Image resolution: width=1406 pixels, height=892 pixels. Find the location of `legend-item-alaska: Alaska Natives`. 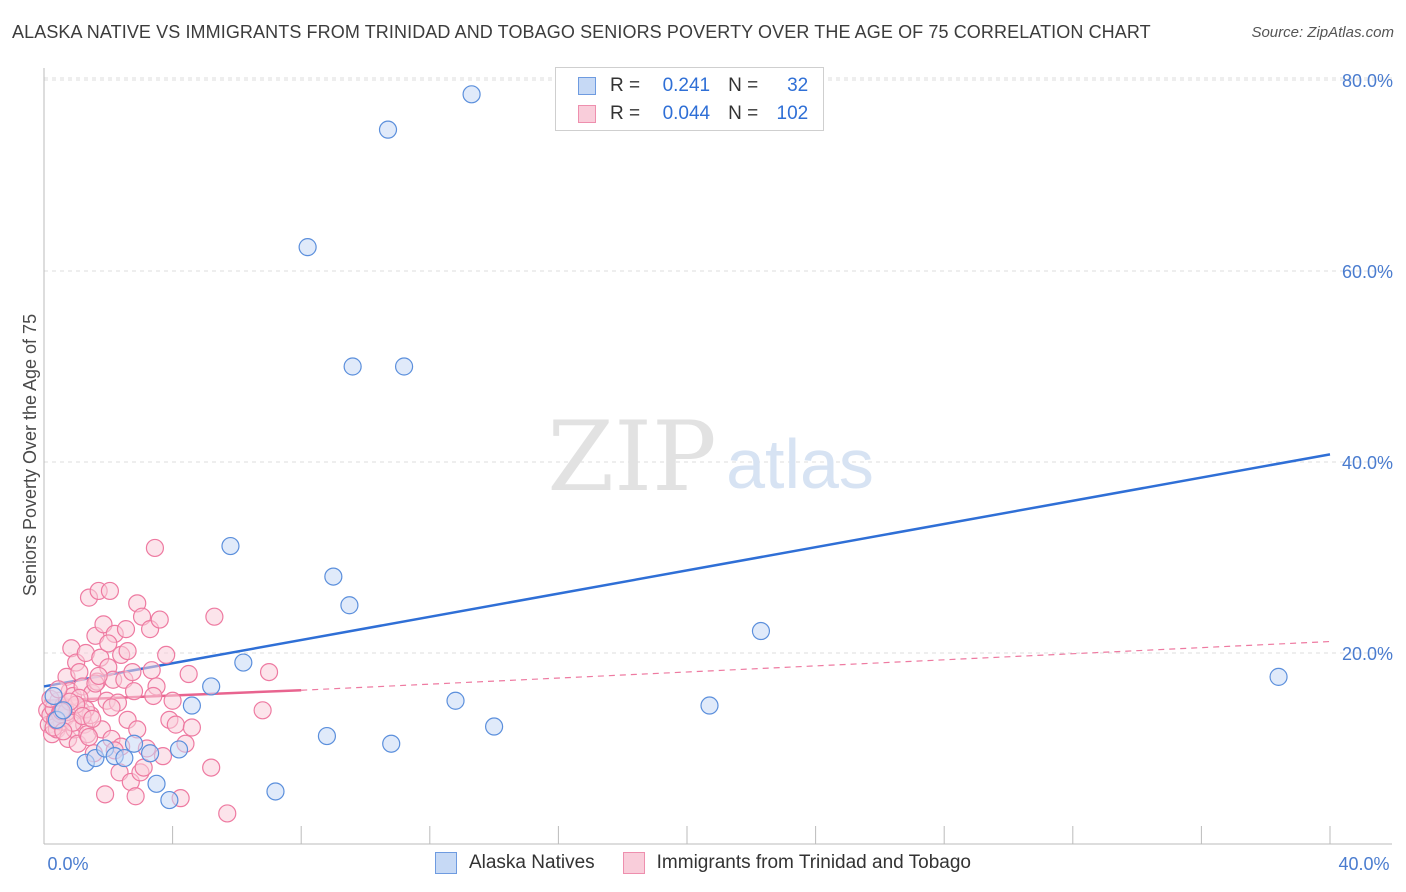

legend-item-alaska: Alaska Natives is located at coordinates (514, 863).